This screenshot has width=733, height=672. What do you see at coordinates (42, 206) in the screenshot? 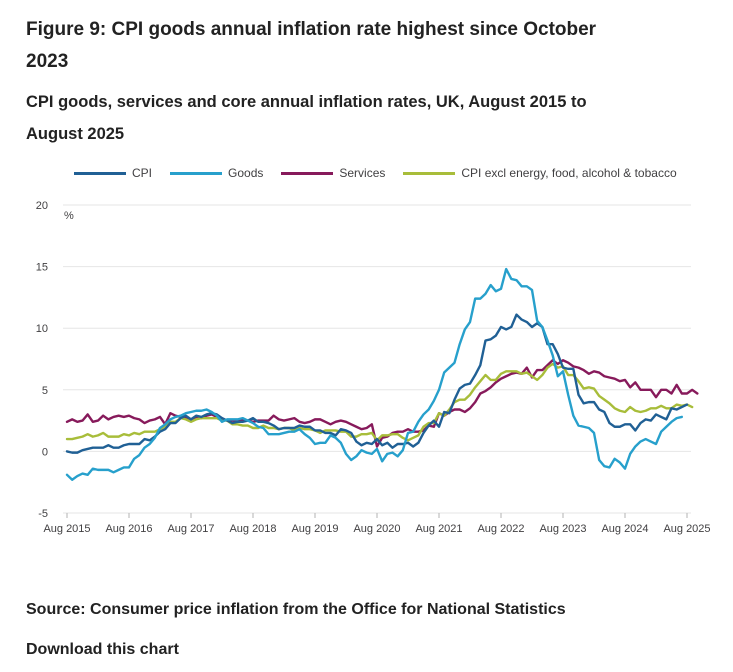
I see `y-tick-label: 20` at bounding box center [42, 206].